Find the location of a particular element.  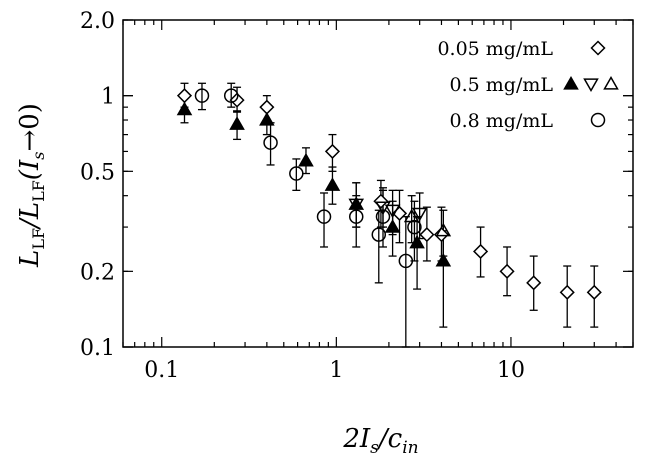

x-axis-title-slash: /c is located at coordinates (389, 438).